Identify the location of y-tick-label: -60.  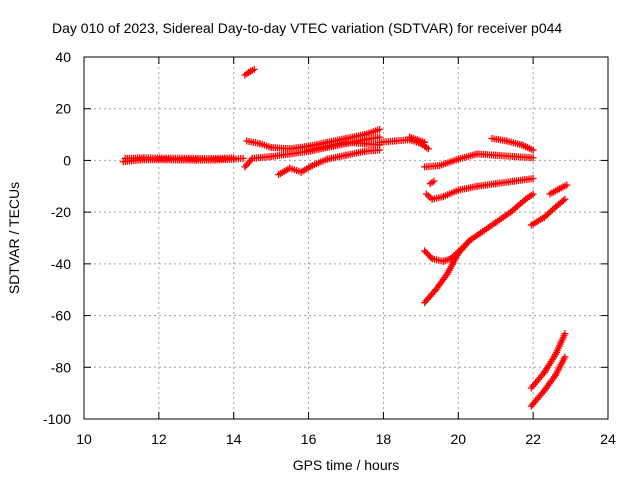
(61, 316).